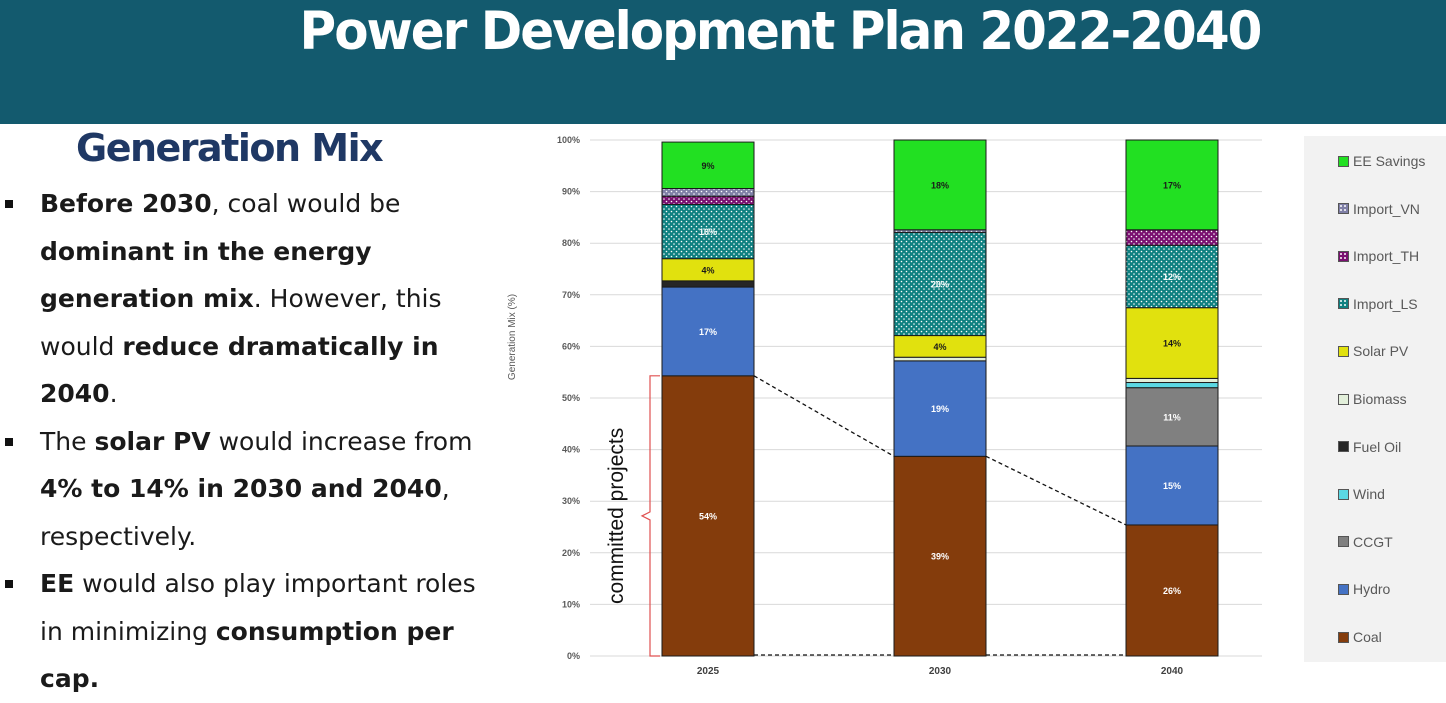  Describe the element at coordinates (1386, 208) in the screenshot. I see `legend-label: Import_VN` at that location.